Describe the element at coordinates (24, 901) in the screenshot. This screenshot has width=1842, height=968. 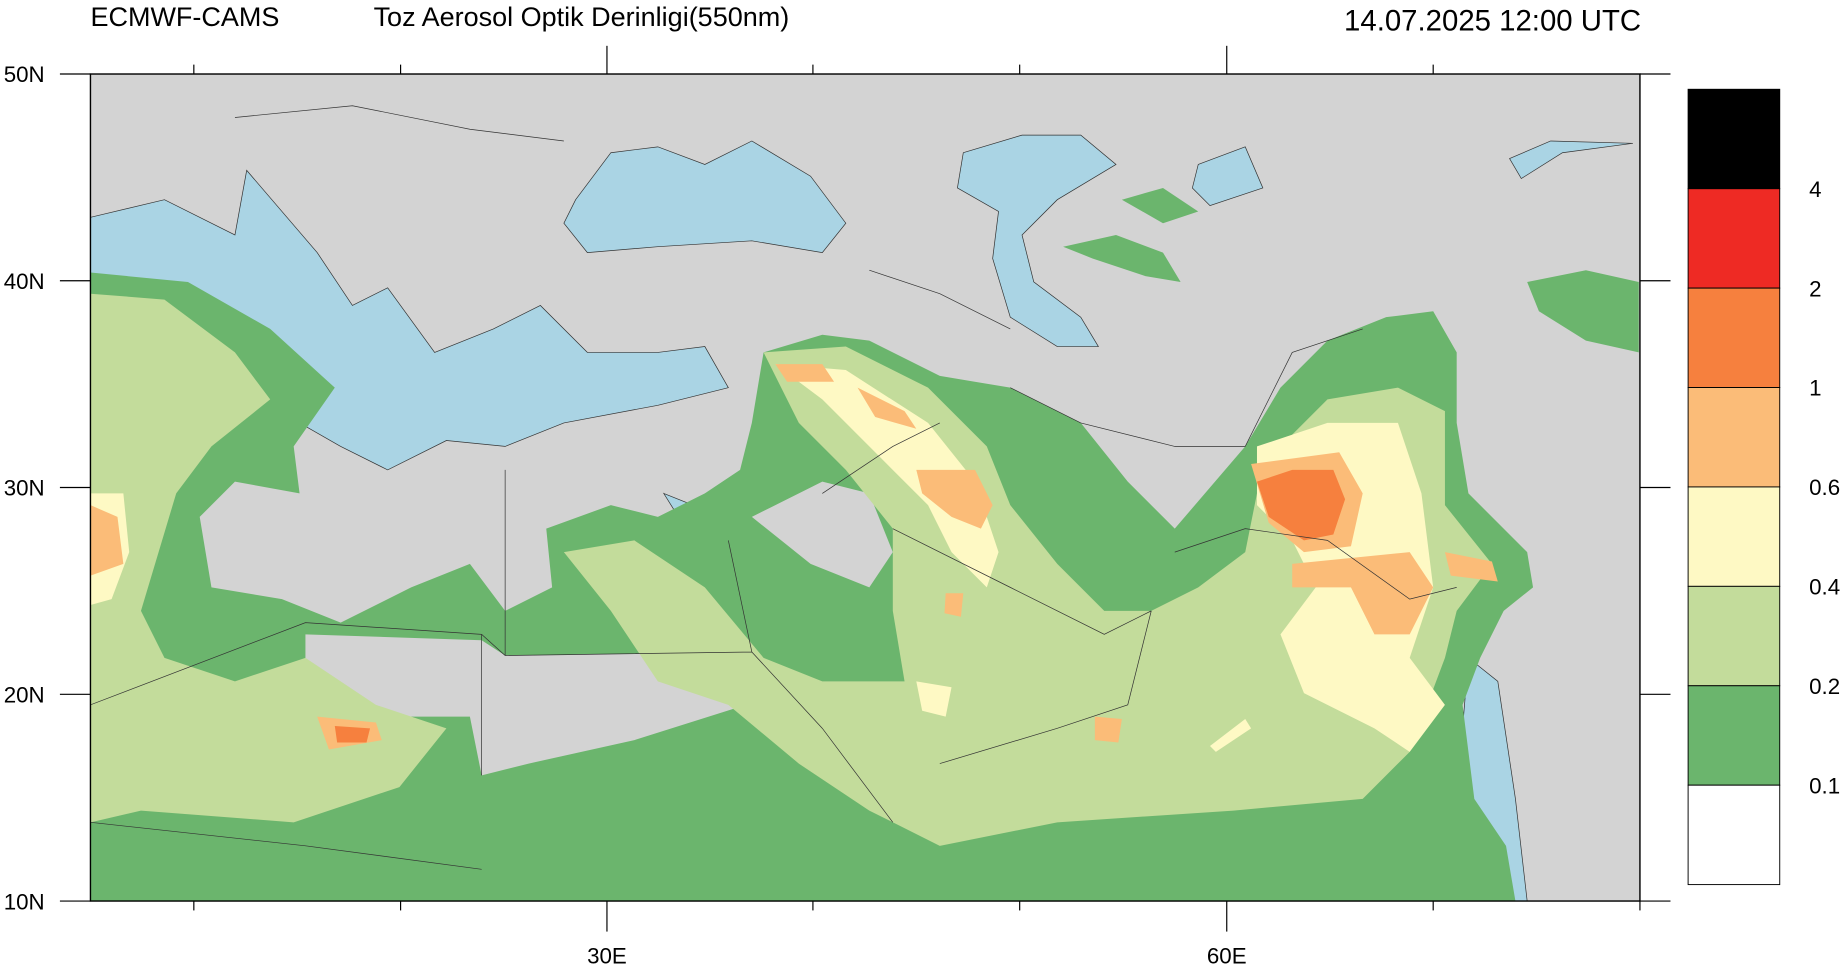
I see `lat-label: 10N` at that location.